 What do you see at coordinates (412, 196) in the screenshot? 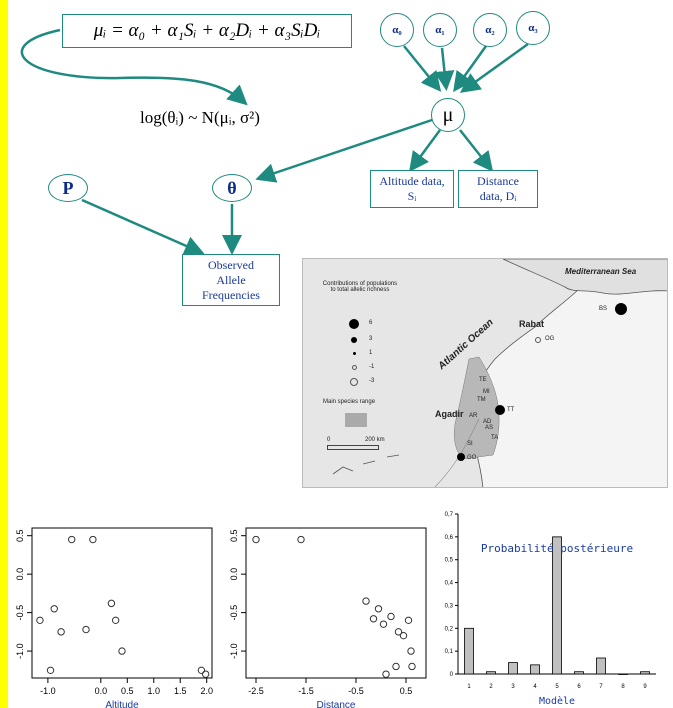
I see `altitude-box-line2: Sᵢ` at bounding box center [412, 196].